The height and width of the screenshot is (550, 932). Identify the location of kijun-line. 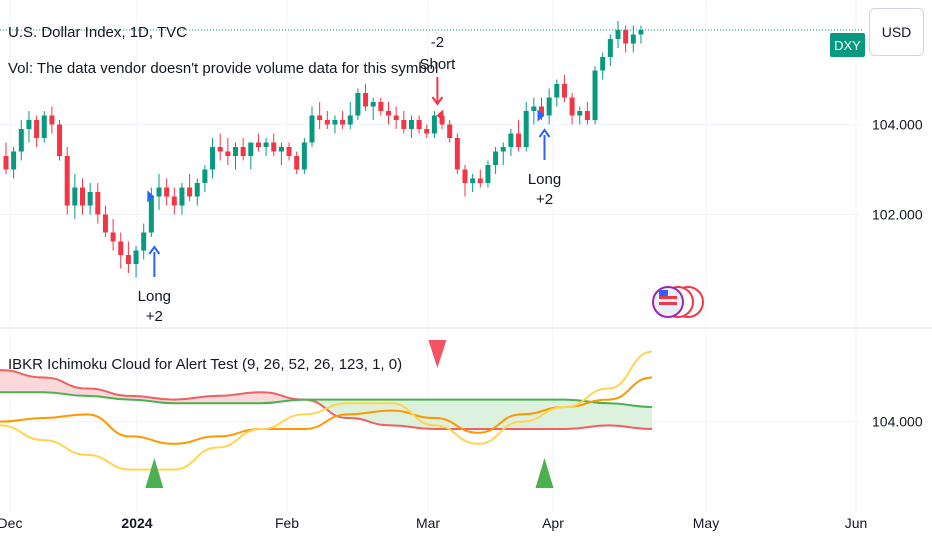
(326, 410).